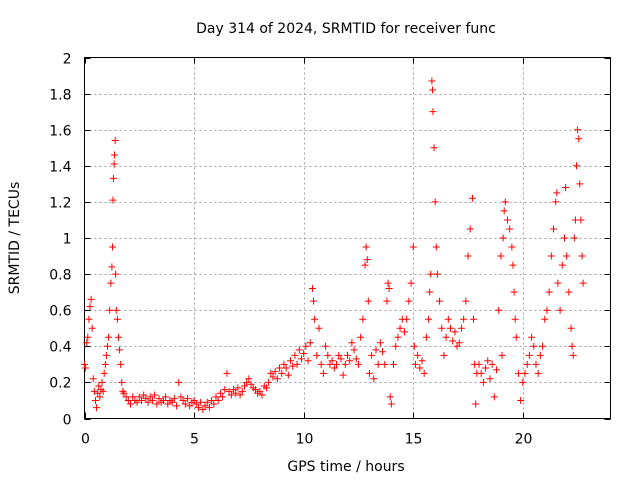  What do you see at coordinates (67, 240) in the screenshot?
I see `y-tick-label: 1` at bounding box center [67, 240].